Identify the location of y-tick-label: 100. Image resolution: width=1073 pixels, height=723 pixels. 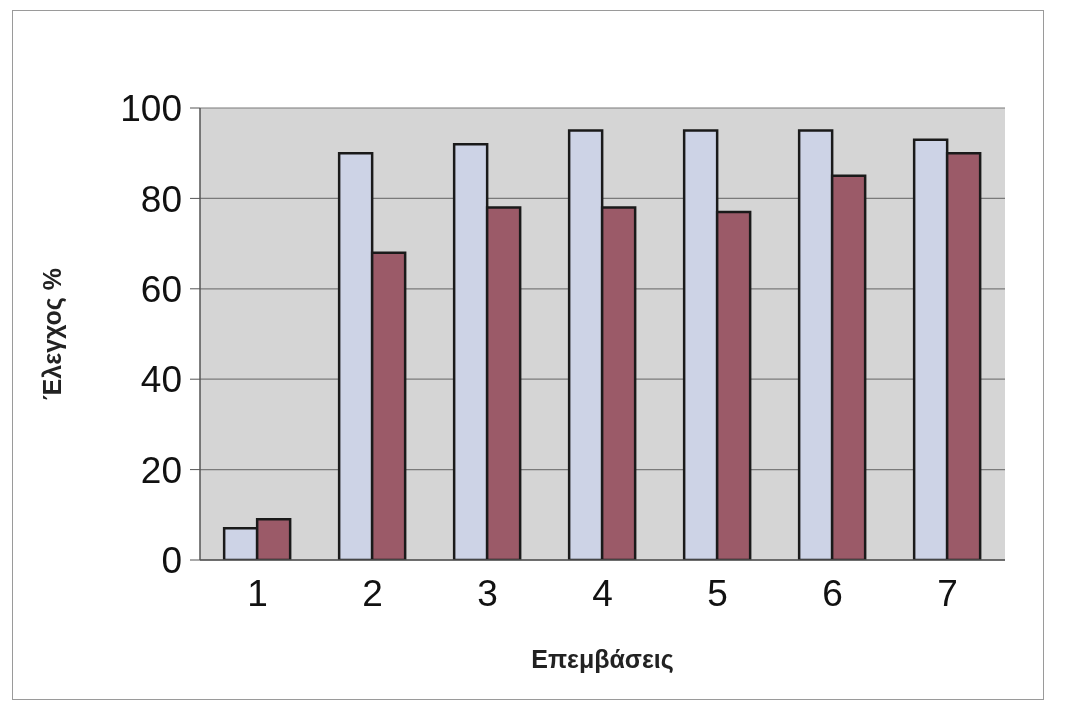
(151, 109).